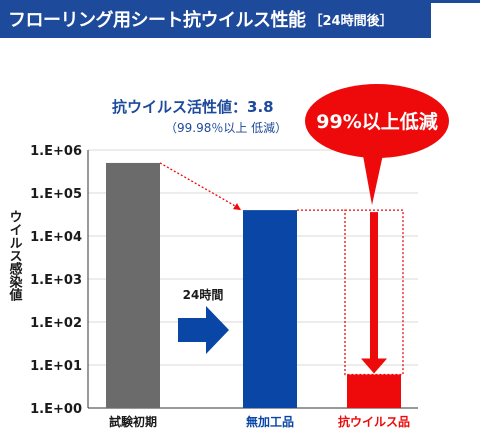  Describe the element at coordinates (193, 107) in the screenshot. I see `activity-value-annotation: 抗ウイルス活性値：3.8` at that location.